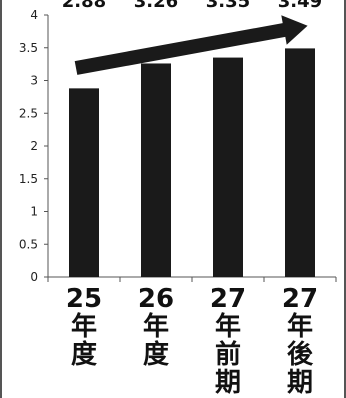 The image size is (346, 398). Describe the element at coordinates (300, 6) in the screenshot. I see `data-label: 3.49` at that location.